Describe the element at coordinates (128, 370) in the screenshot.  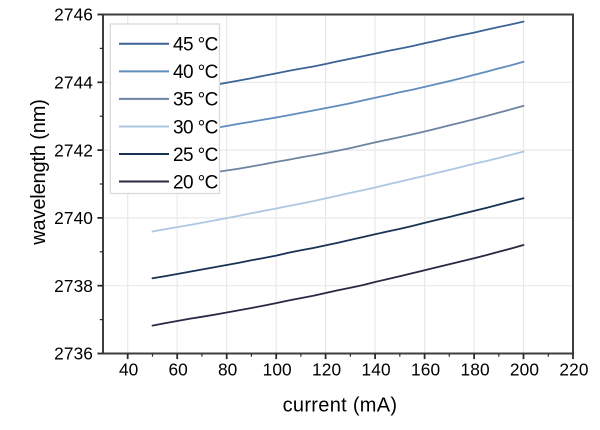
I see `svg-text: 40` at that location.